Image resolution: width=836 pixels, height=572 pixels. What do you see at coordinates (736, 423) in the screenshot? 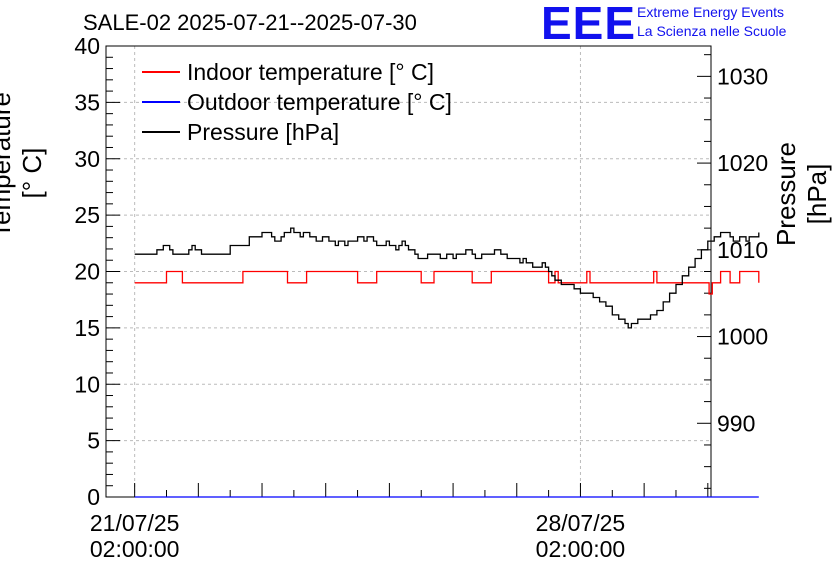
I see `y-right-tick-label: 990` at bounding box center [736, 423].